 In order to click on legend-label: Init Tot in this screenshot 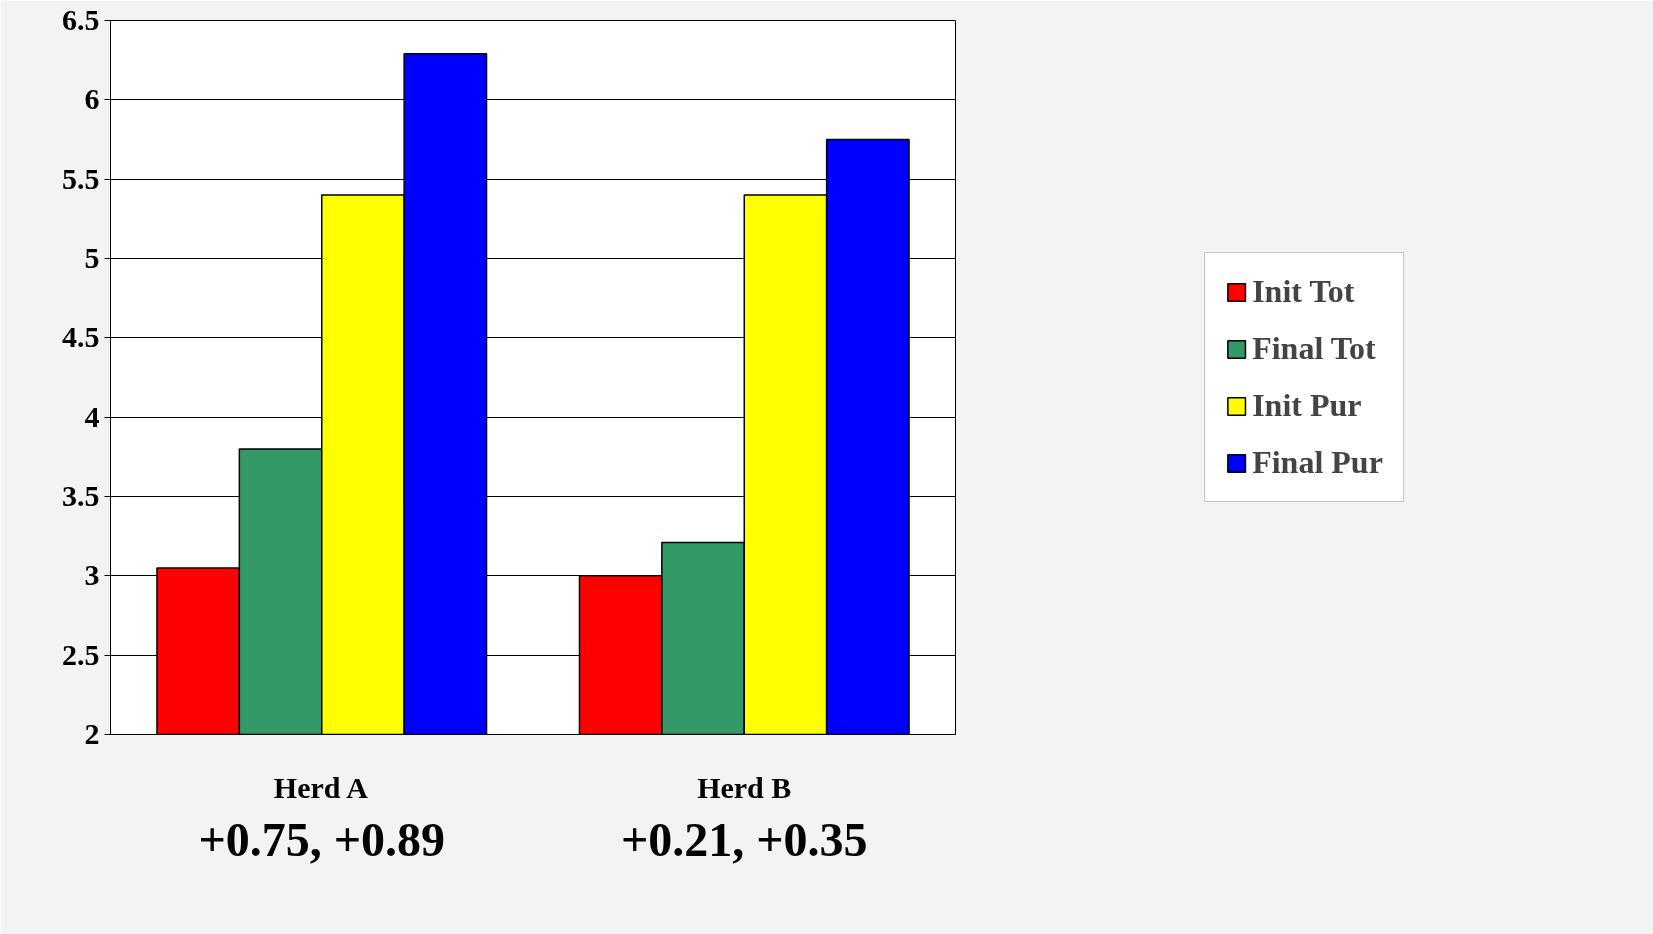, I will do `click(1303, 291)`.